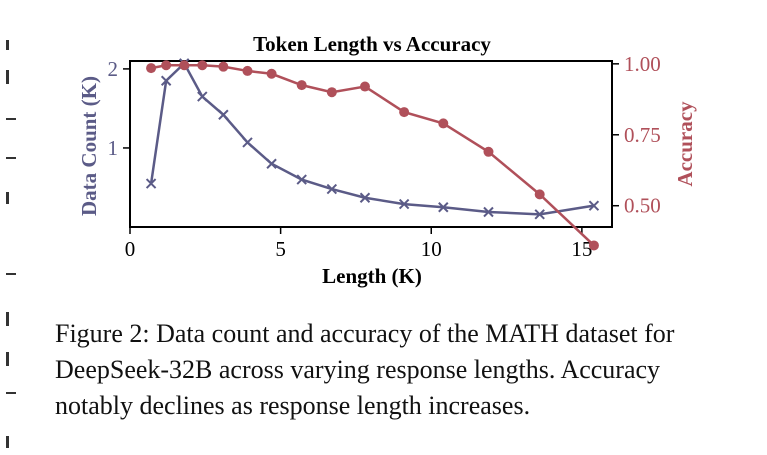 The width and height of the screenshot is (767, 455). I want to click on x-tick-label: 5, so click(280, 249).